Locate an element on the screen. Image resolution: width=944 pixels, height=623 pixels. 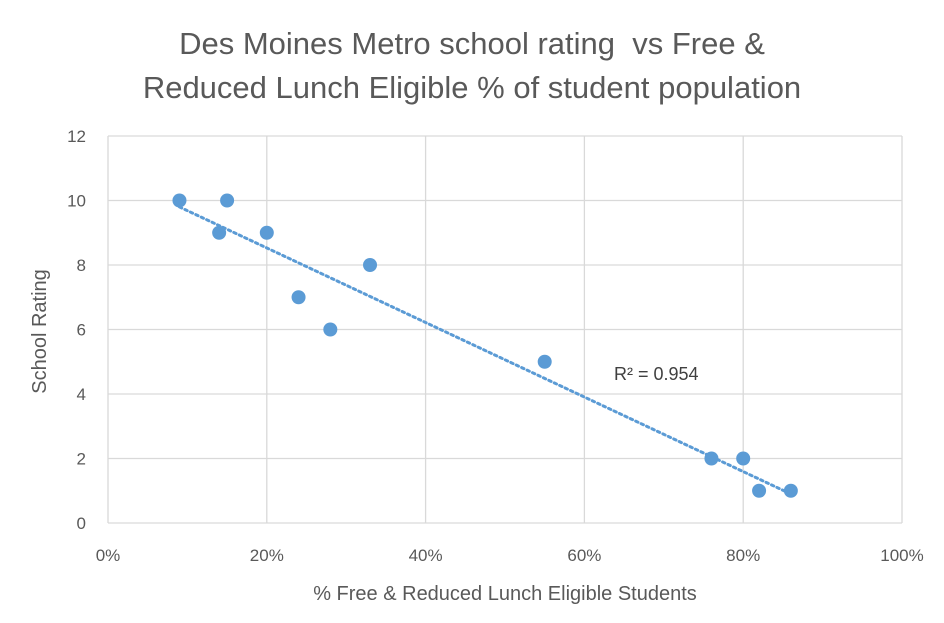
x-tick-label: 40% is located at coordinates (426, 555).